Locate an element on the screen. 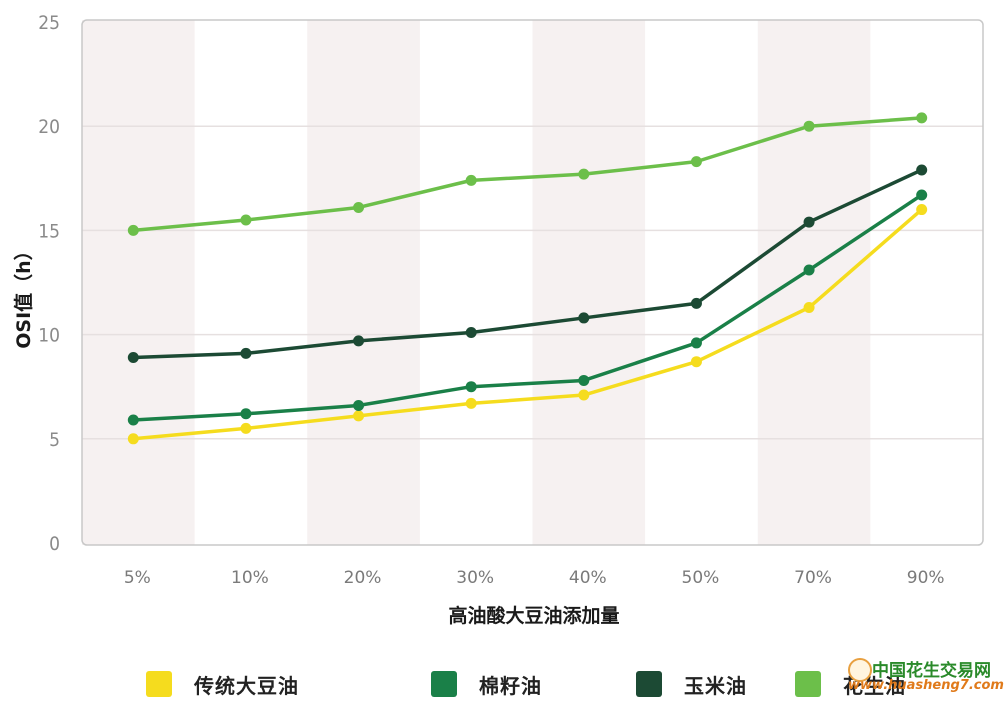 The width and height of the screenshot is (1008, 709). x-axis-ticks: 5% 10% 20% 30% 40% 50% 70% 90% is located at coordinates (534, 578).